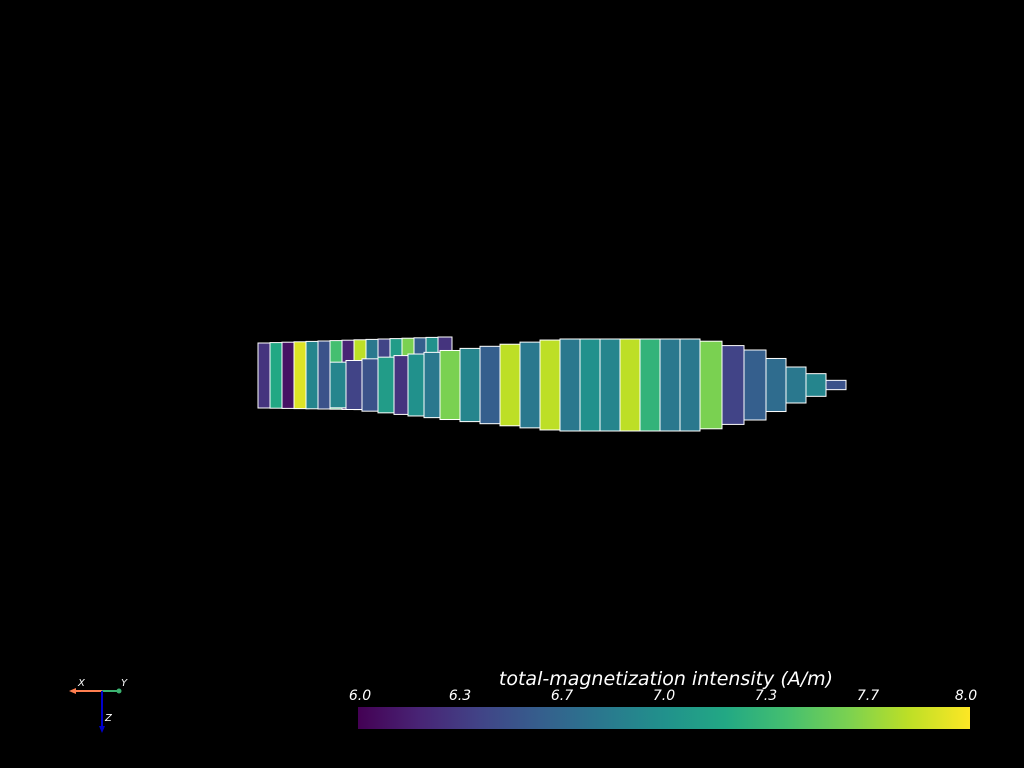 The image size is (1024, 768). Describe the element at coordinates (664, 718) in the screenshot. I see `colorbar-gradient` at that location.